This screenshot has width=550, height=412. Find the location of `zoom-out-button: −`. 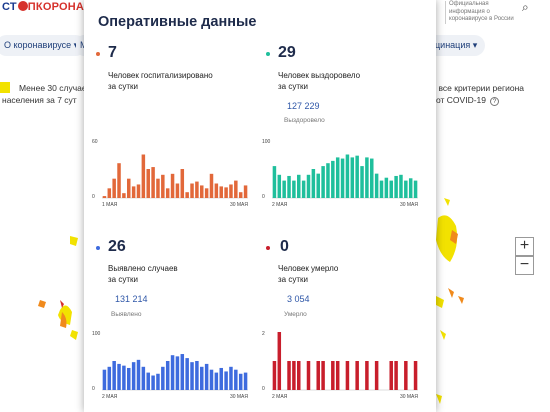

zoom-out-button: − is located at coordinates (524, 265).